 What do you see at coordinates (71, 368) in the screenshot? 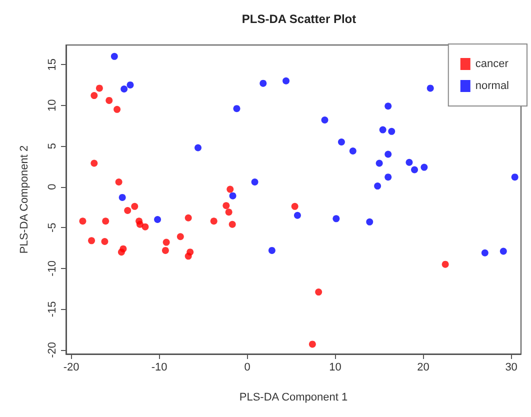
I see `x-tick-label: -20` at bounding box center [71, 368].